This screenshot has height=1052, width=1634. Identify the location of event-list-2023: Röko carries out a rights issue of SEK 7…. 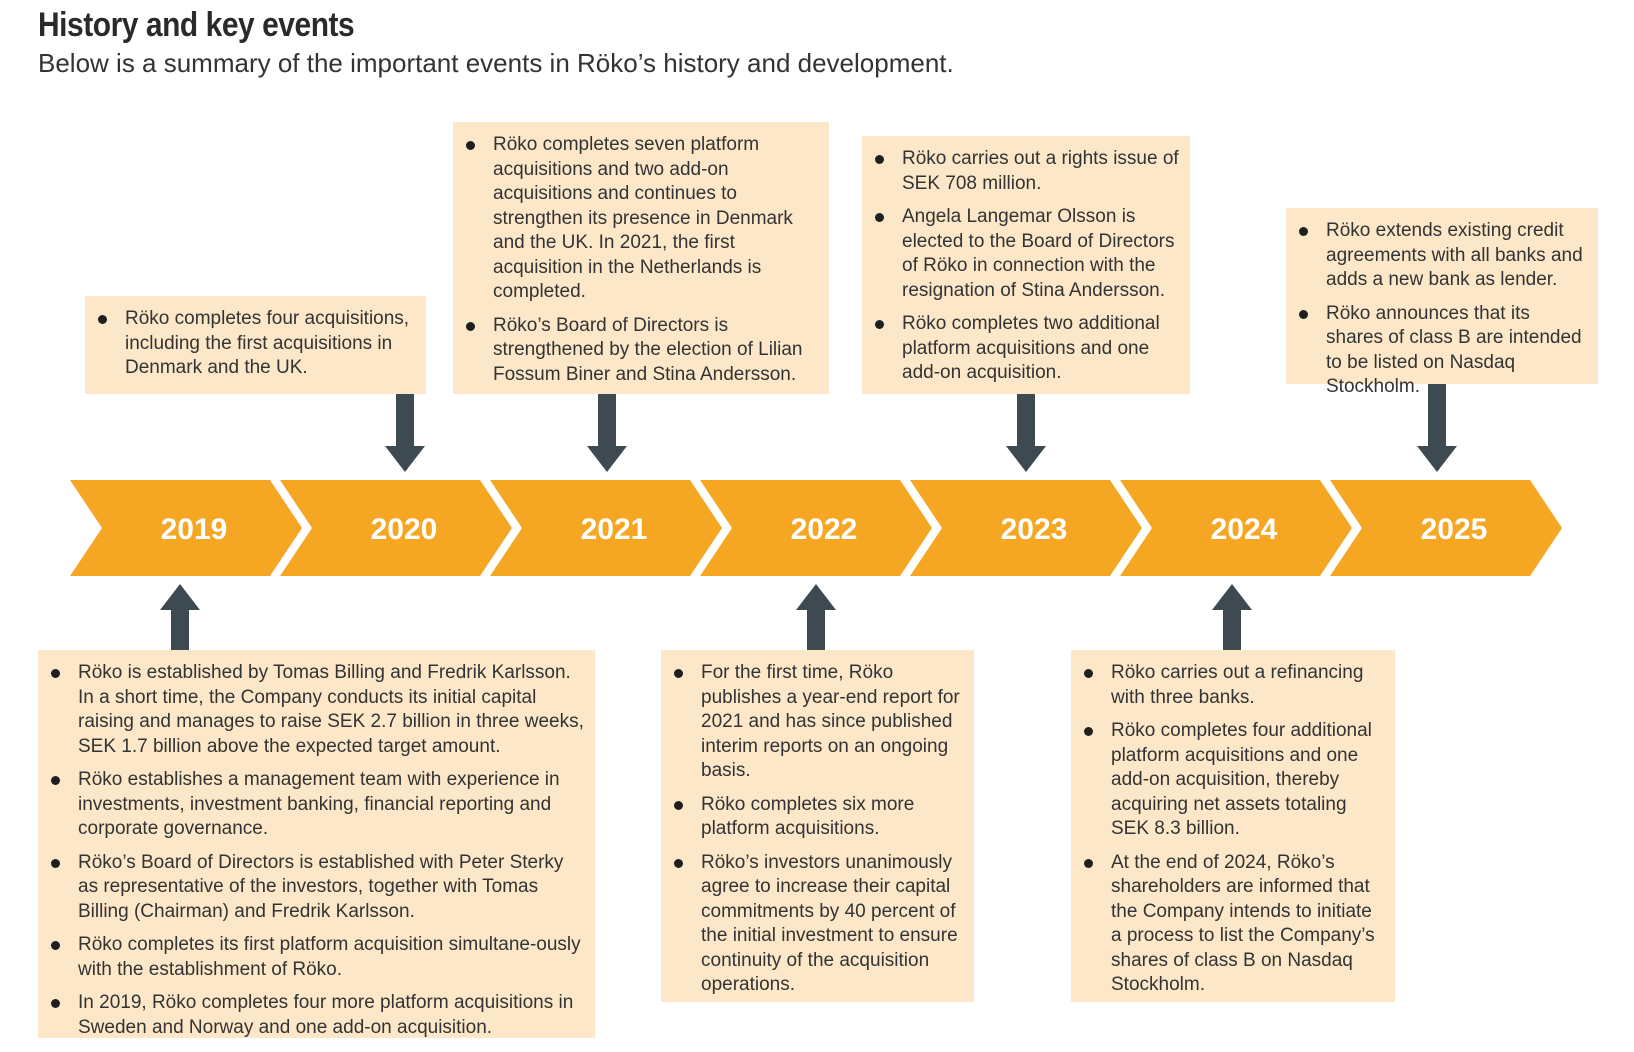
(1021, 266).